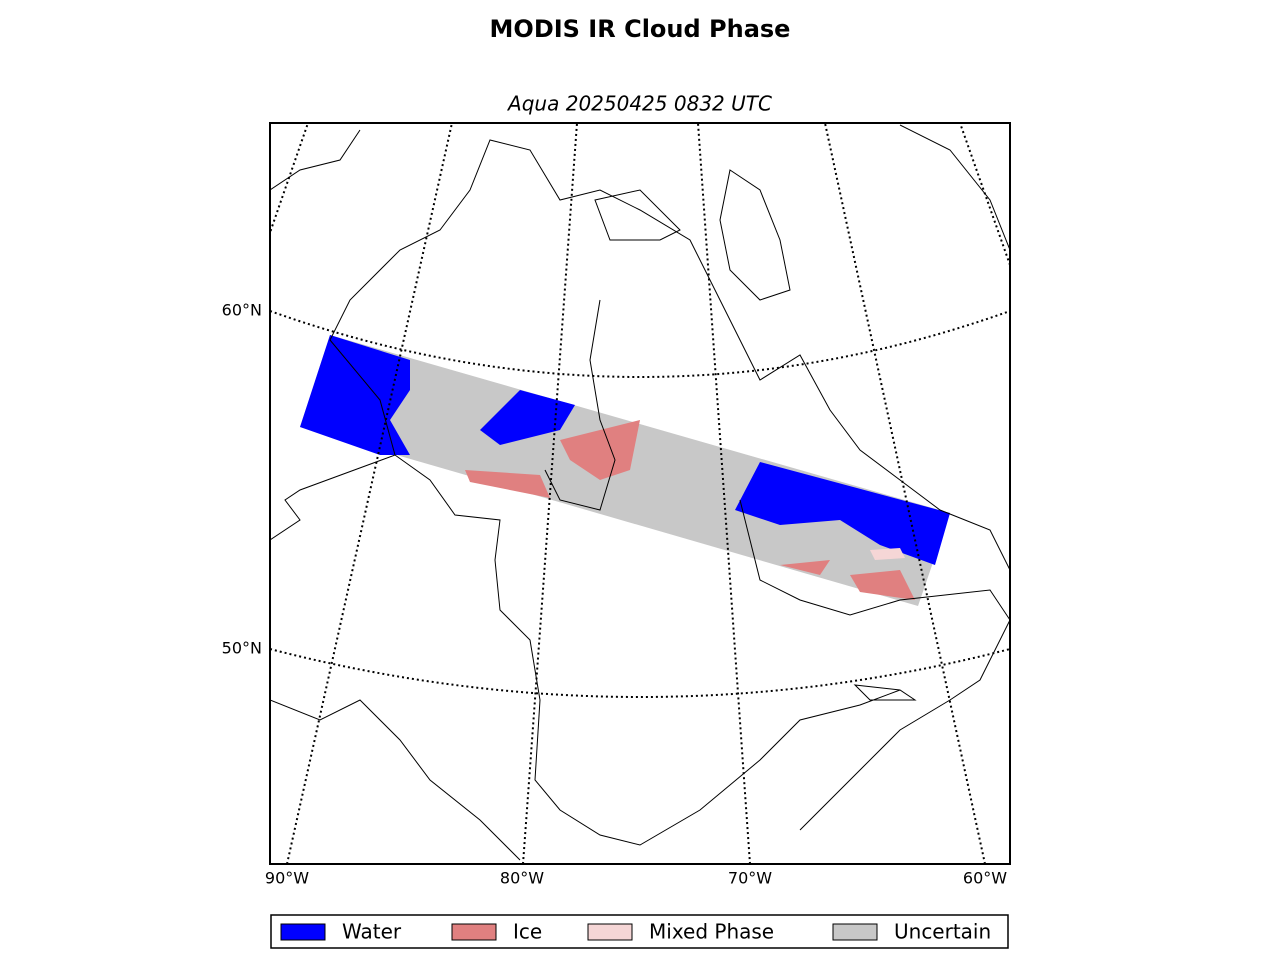 The height and width of the screenshot is (960, 1280). I want to click on lon-label: 70°W, so click(750, 878).